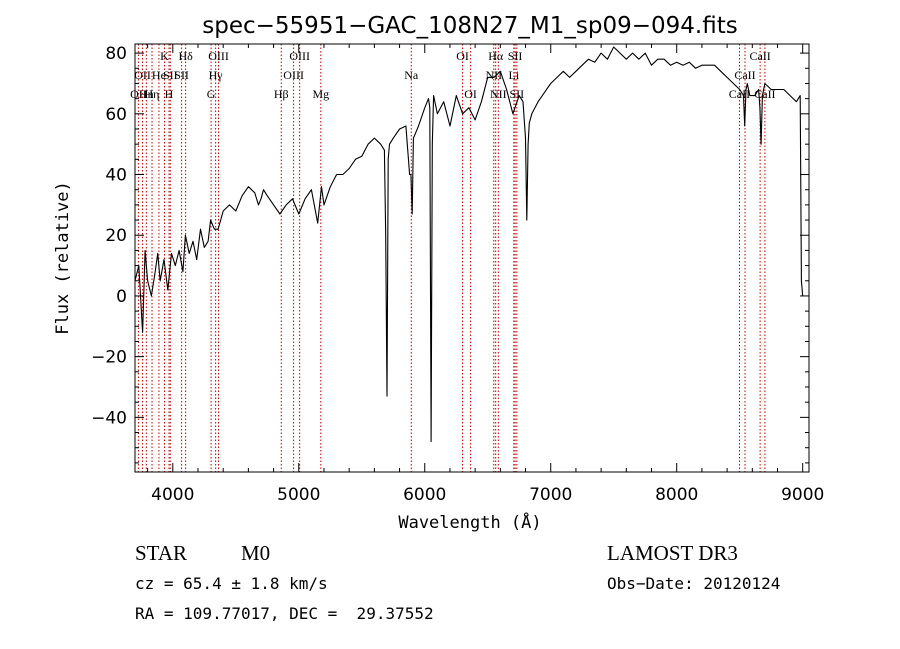 This screenshot has width=900, height=649. Describe the element at coordinates (211, 94) in the screenshot. I see `line-marker-label: G` at that location.